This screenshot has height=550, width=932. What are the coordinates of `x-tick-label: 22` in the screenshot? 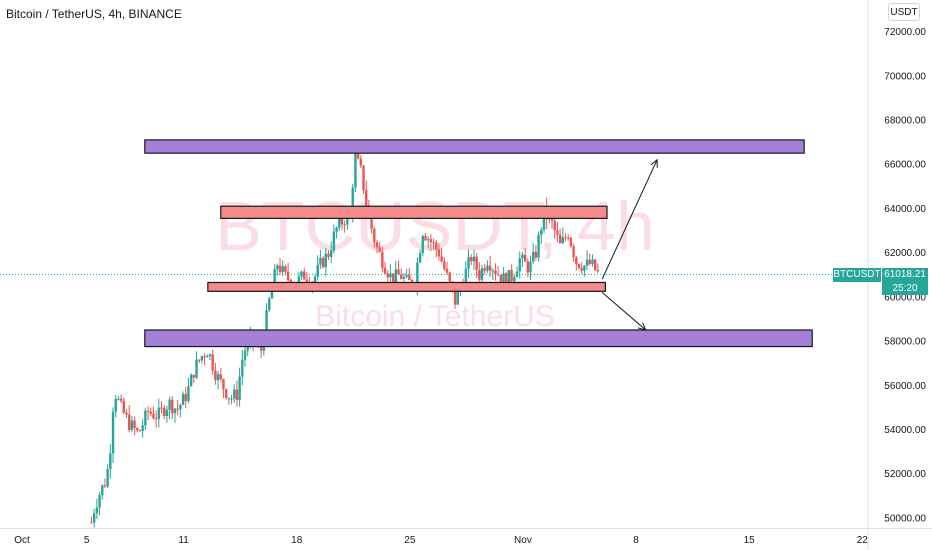 It's located at (863, 540).